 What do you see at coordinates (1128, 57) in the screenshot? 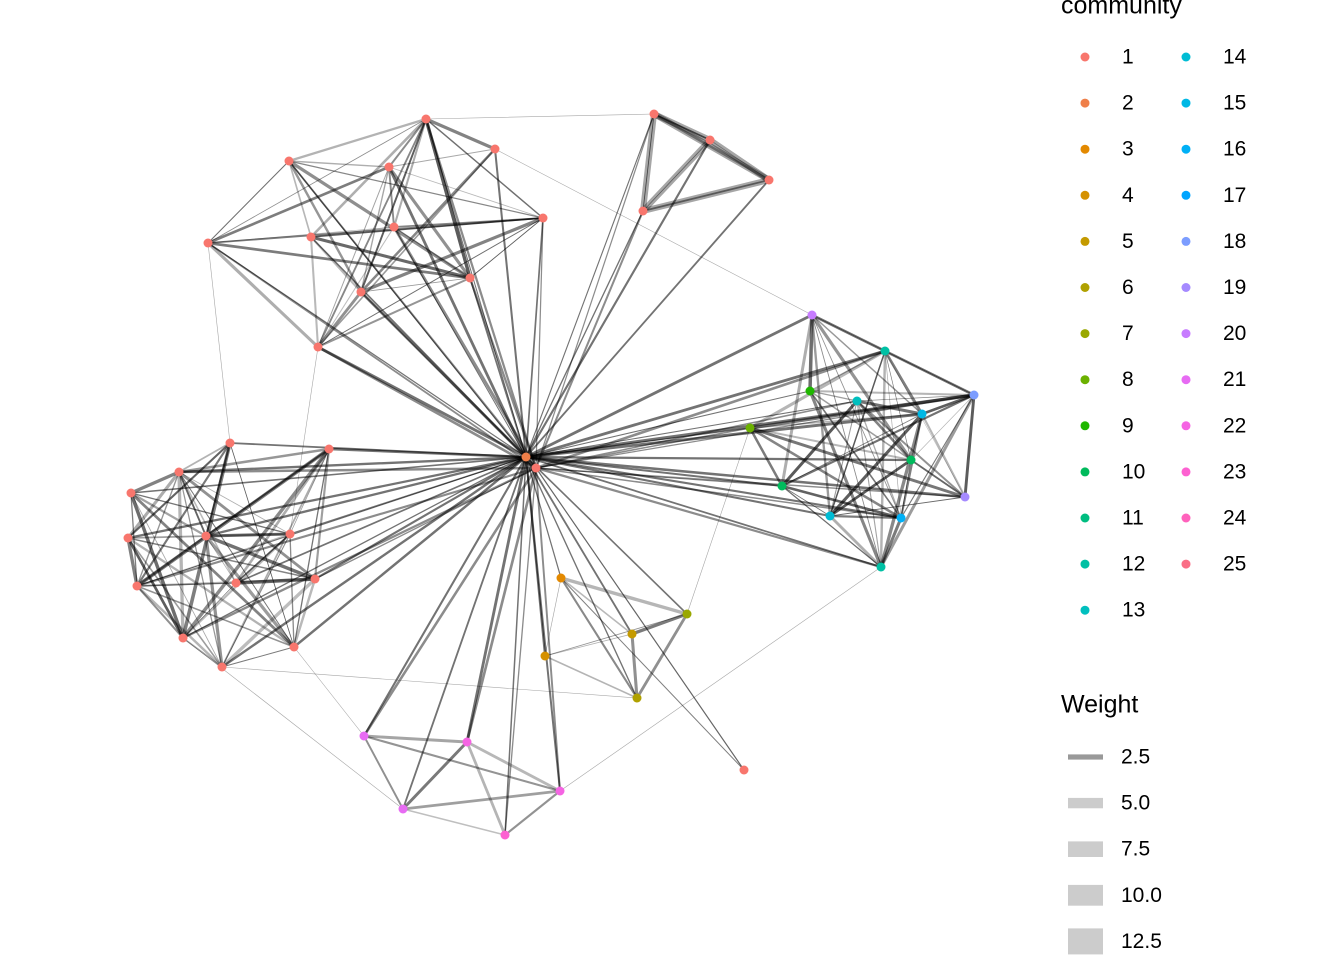
I see `legend-label: 1` at bounding box center [1128, 57].